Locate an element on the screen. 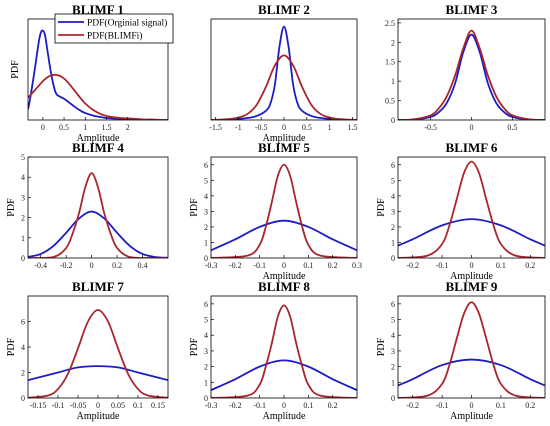  legend: PDF(Orginial signal) PDF(BLIMFi) is located at coordinates (114, 28).